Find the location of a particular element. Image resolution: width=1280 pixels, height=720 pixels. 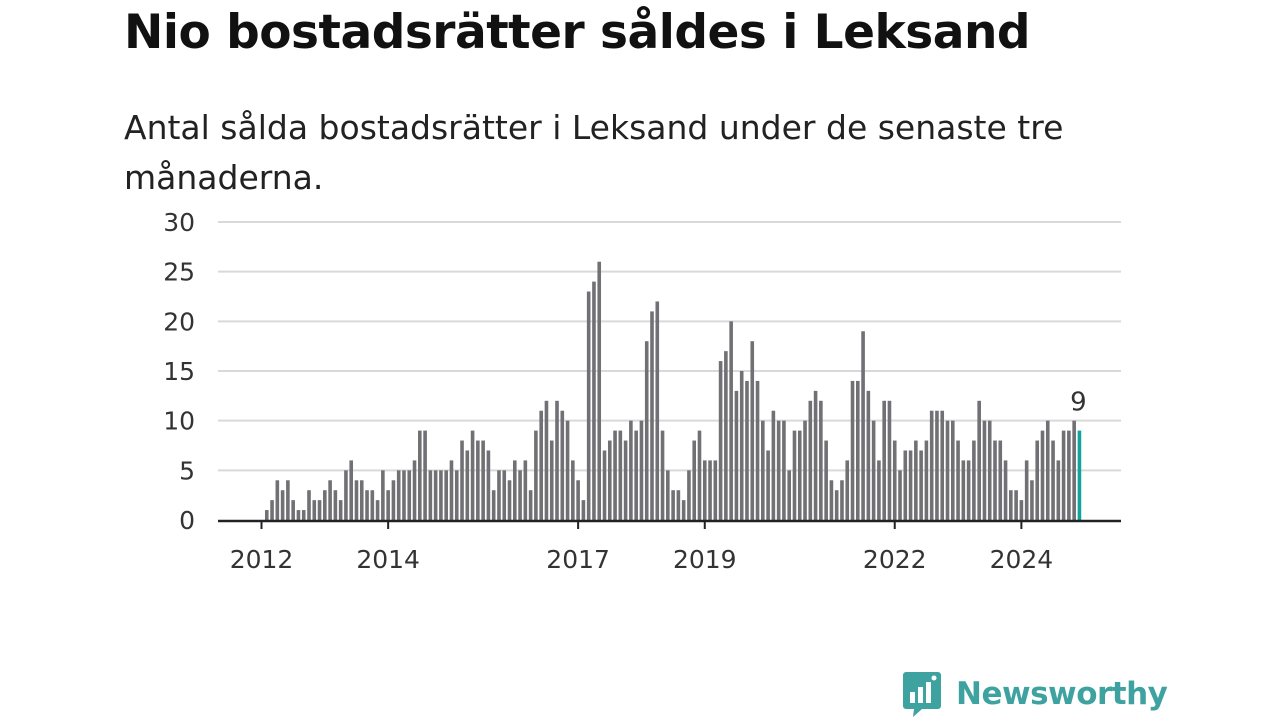

y-tick-label: 0 is located at coordinates (187, 520).